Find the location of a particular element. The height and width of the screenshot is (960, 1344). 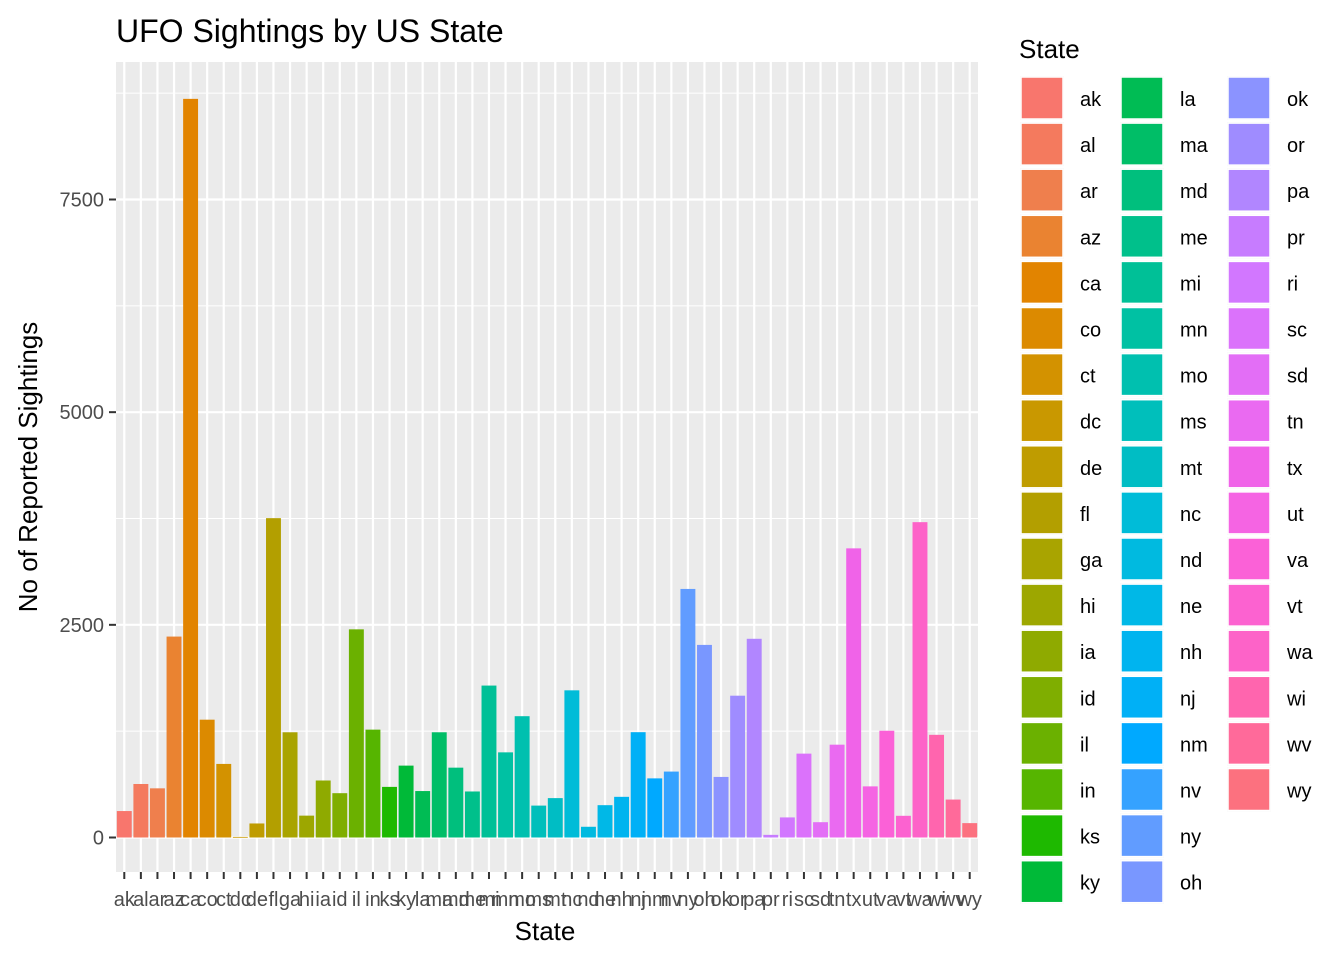

legend-label-tx: tx is located at coordinates (1295, 469).